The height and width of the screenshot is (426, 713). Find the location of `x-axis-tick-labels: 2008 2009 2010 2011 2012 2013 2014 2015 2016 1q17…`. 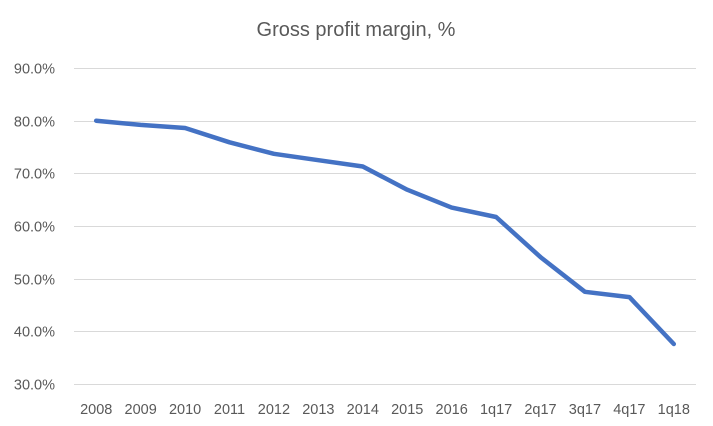

x-axis-tick-labels: 2008 2009 2010 2011 2012 2013 2014 2015 2016 1q17… is located at coordinates (385, 410).